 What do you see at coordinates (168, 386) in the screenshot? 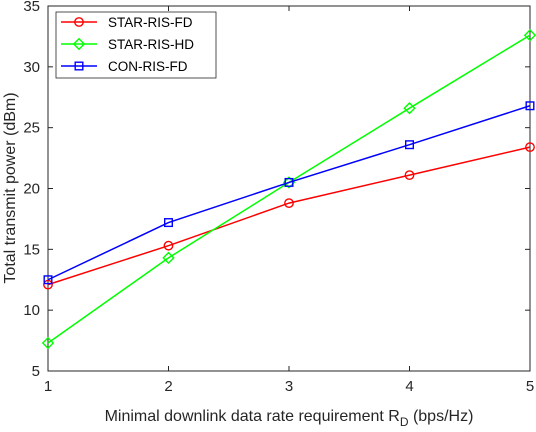
I see `x-tick-label: 2` at bounding box center [168, 386].